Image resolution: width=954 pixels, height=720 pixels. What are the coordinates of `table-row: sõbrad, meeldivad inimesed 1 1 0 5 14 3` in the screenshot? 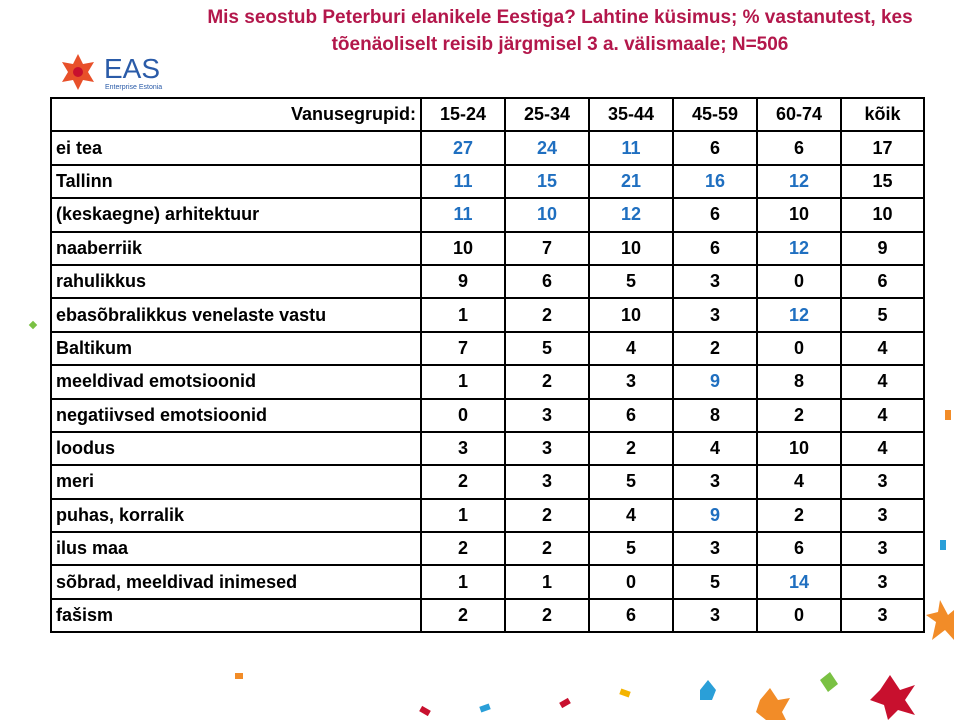 It's located at (487, 582).